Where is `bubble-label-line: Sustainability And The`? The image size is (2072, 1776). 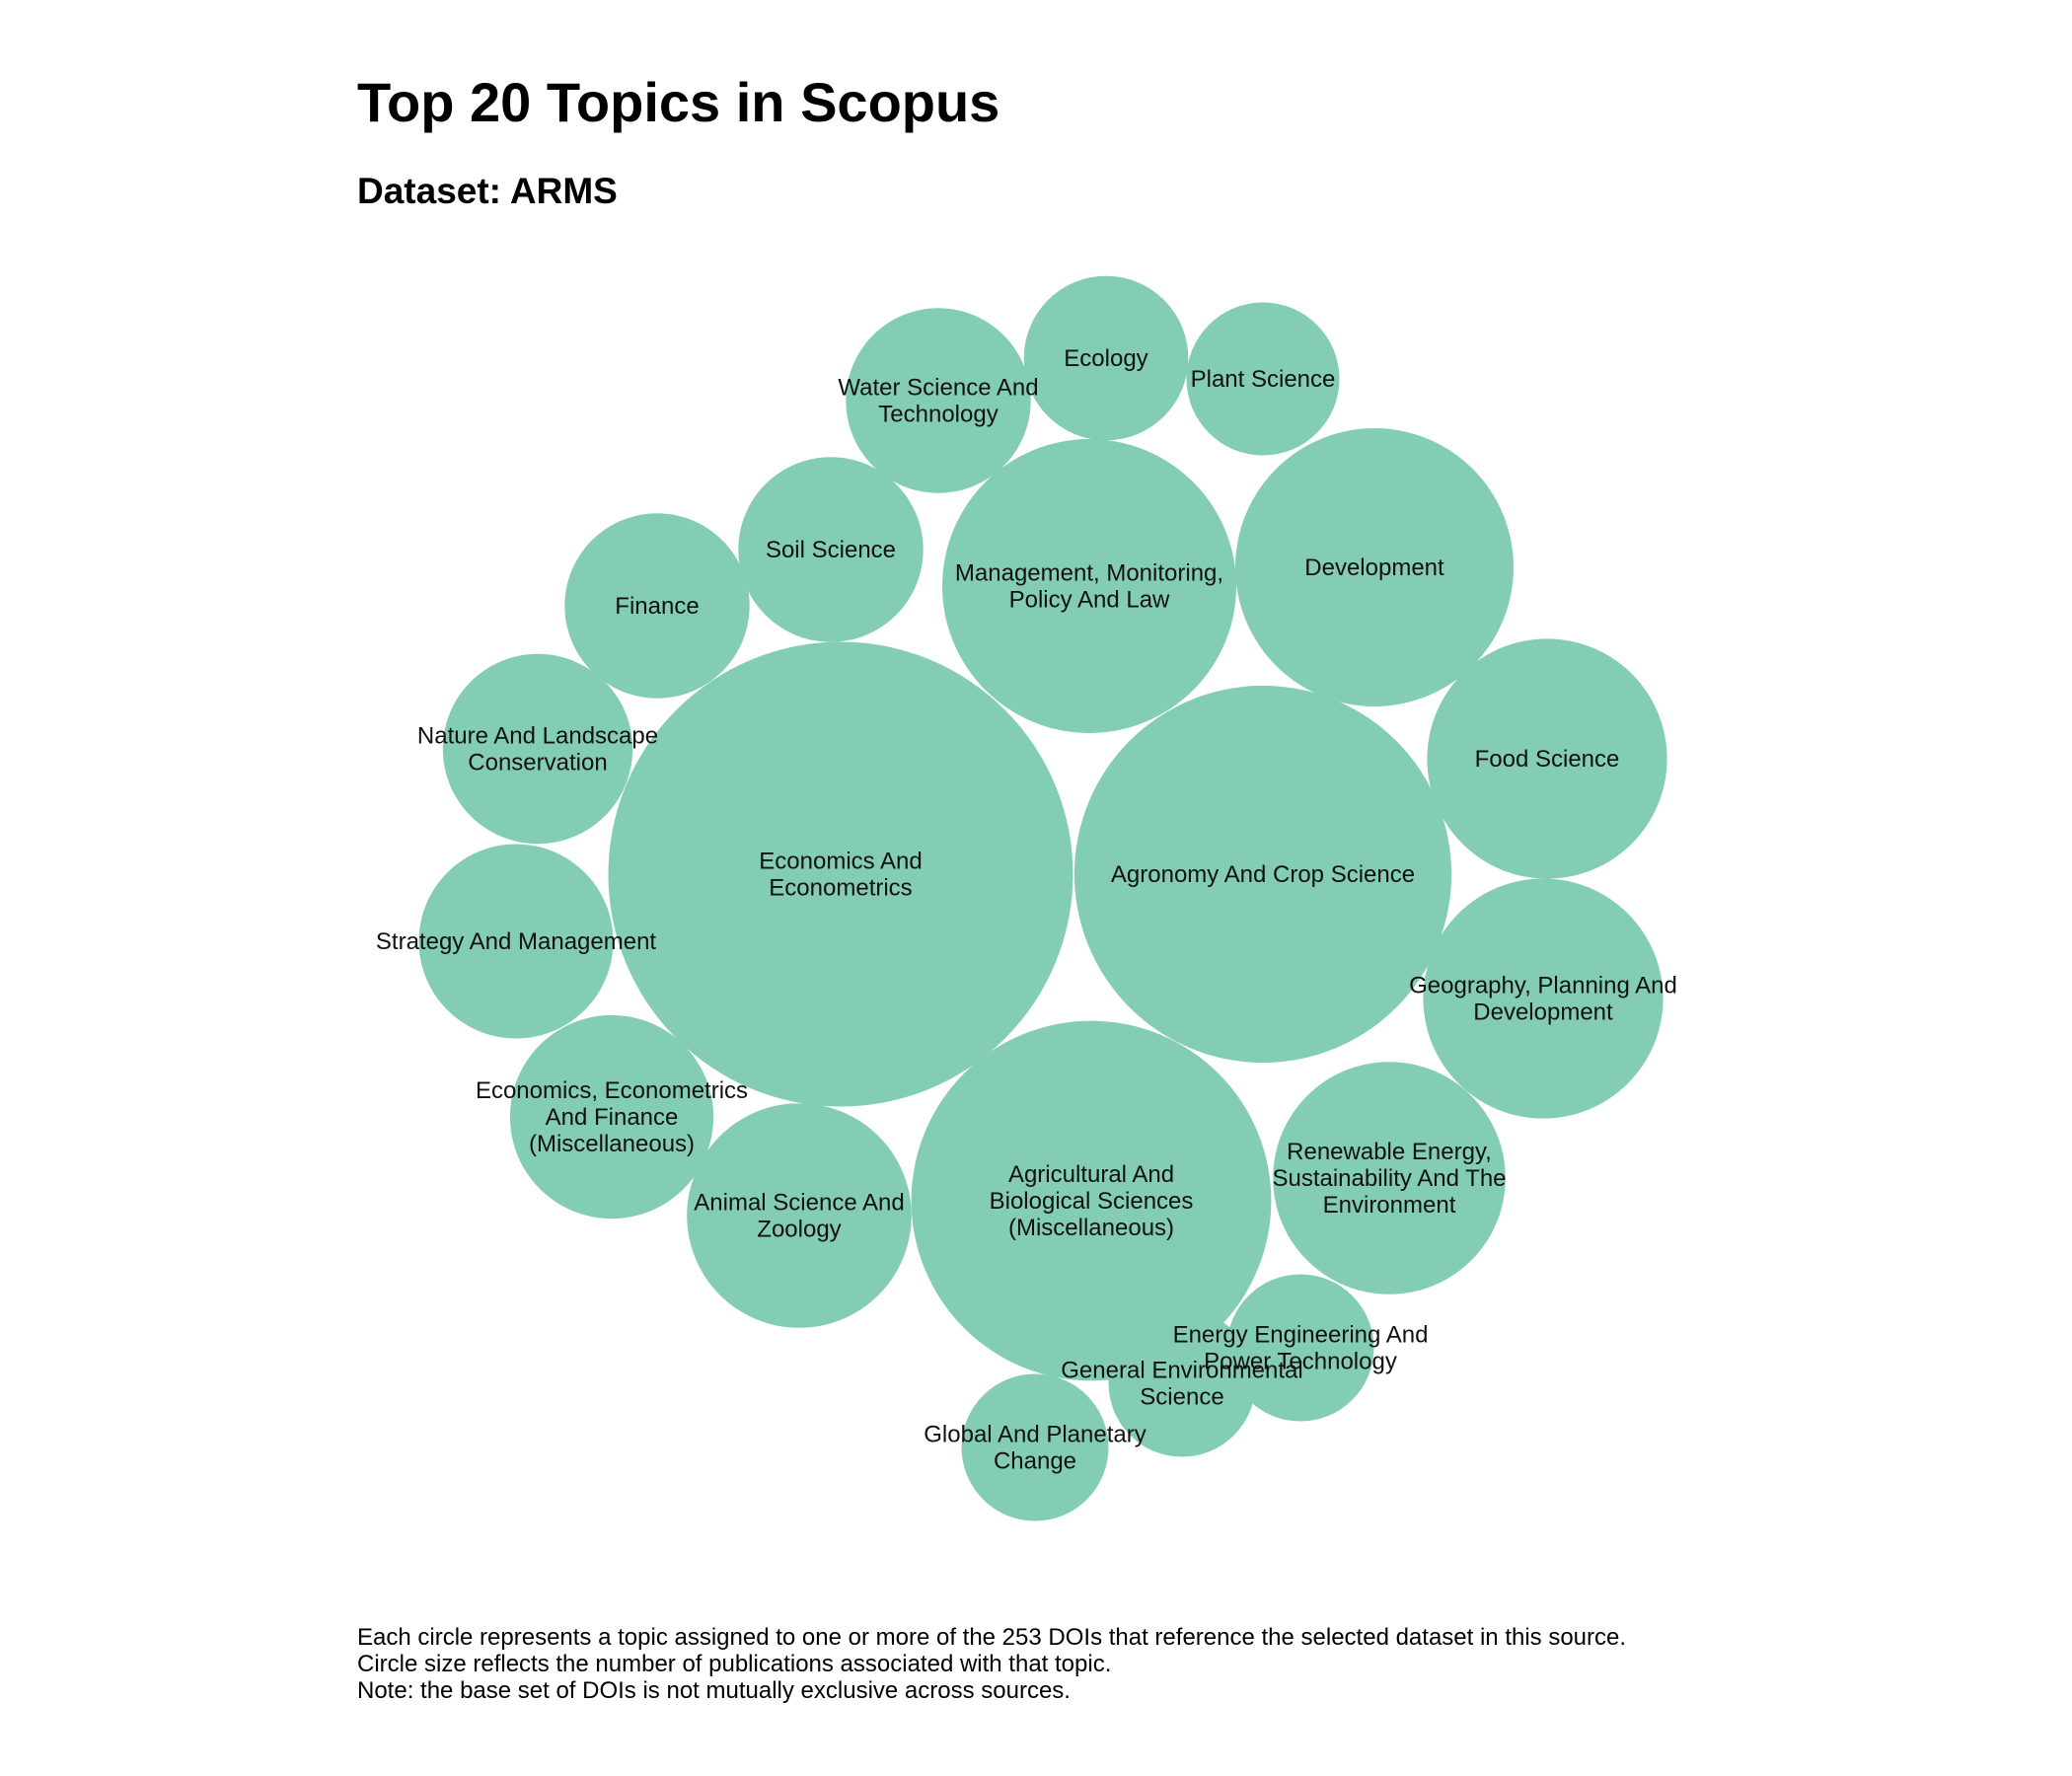
bubble-label-line: Sustainability And The is located at coordinates (1389, 1179).